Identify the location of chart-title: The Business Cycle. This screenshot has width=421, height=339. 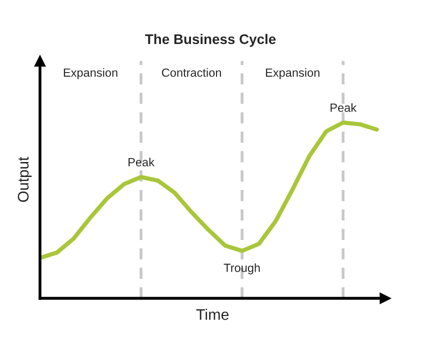
(210, 40).